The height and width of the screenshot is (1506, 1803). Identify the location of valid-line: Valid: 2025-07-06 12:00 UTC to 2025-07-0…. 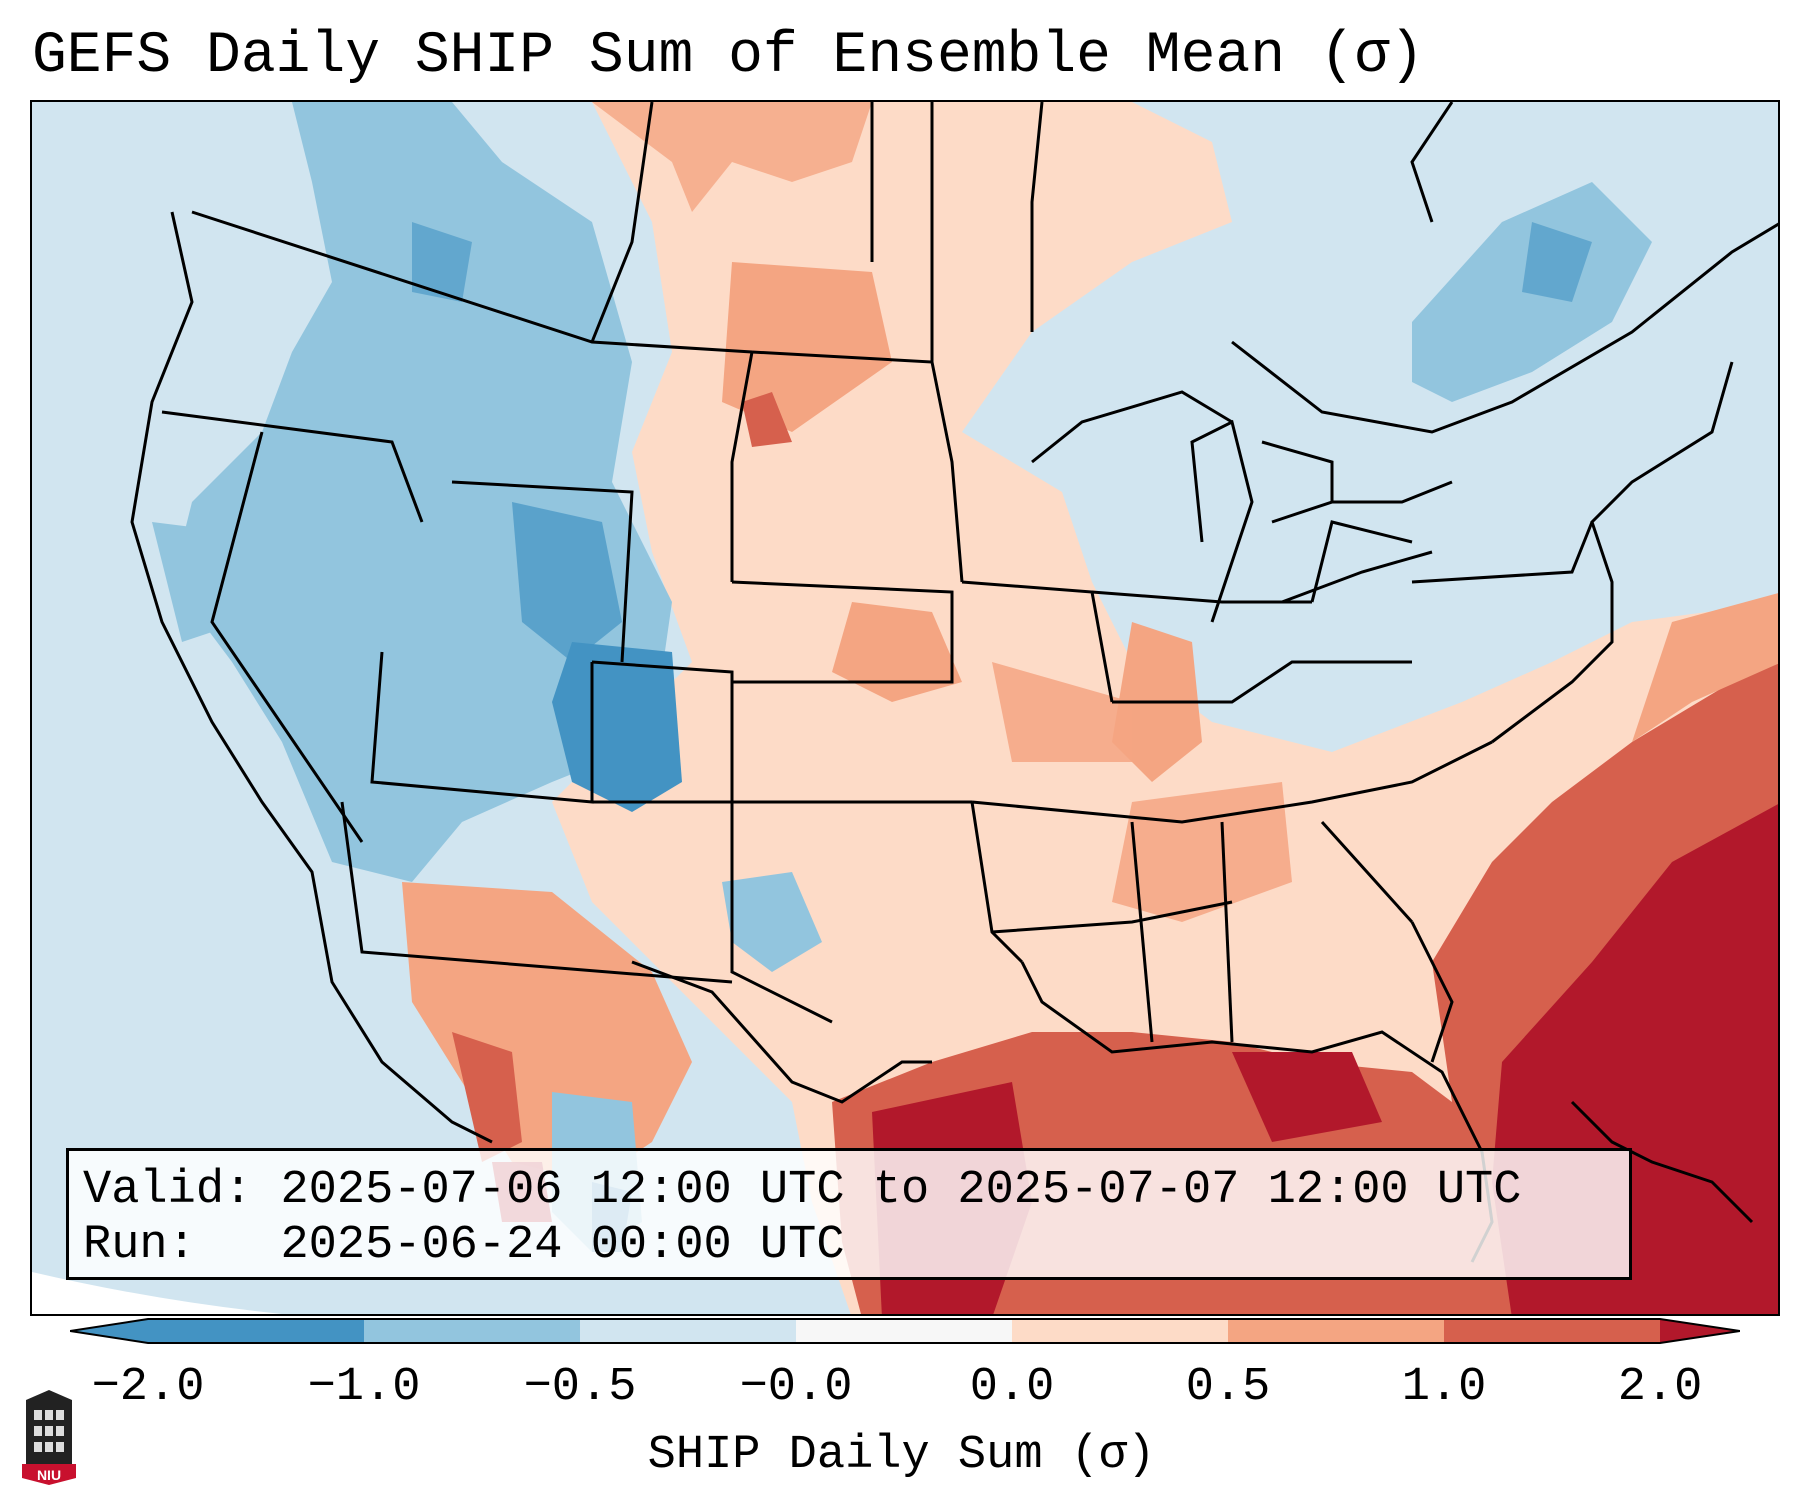
(849, 1190).